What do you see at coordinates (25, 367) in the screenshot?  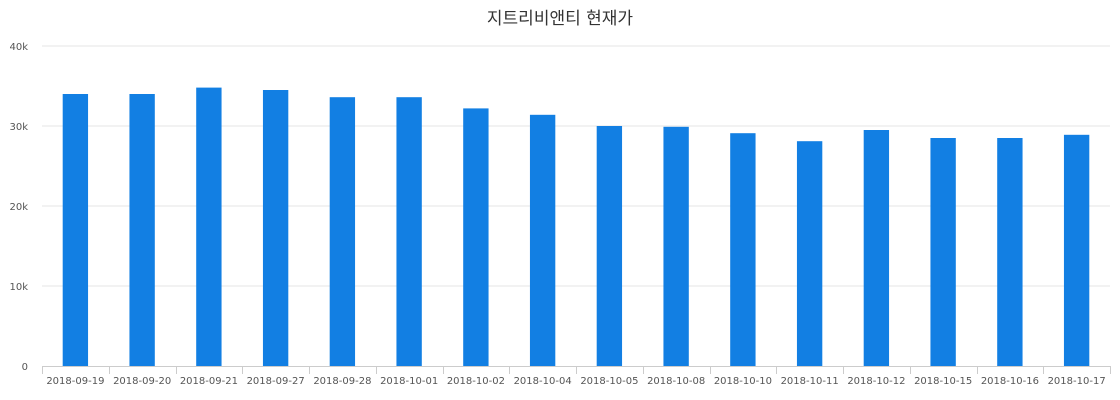 I see `y-tick-label: 0` at bounding box center [25, 367].